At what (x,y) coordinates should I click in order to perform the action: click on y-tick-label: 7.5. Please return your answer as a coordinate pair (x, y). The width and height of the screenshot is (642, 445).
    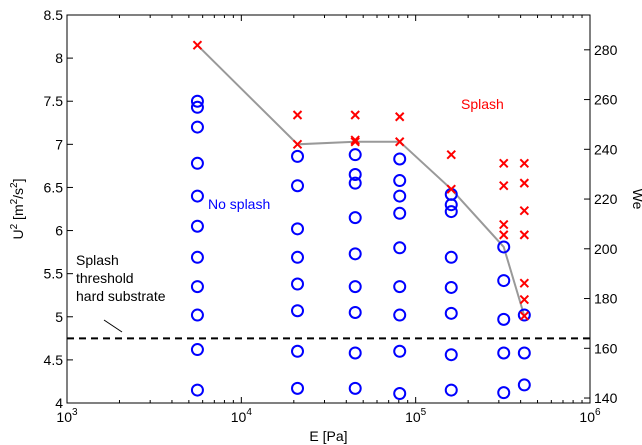
    Looking at the image, I should click on (54, 101).